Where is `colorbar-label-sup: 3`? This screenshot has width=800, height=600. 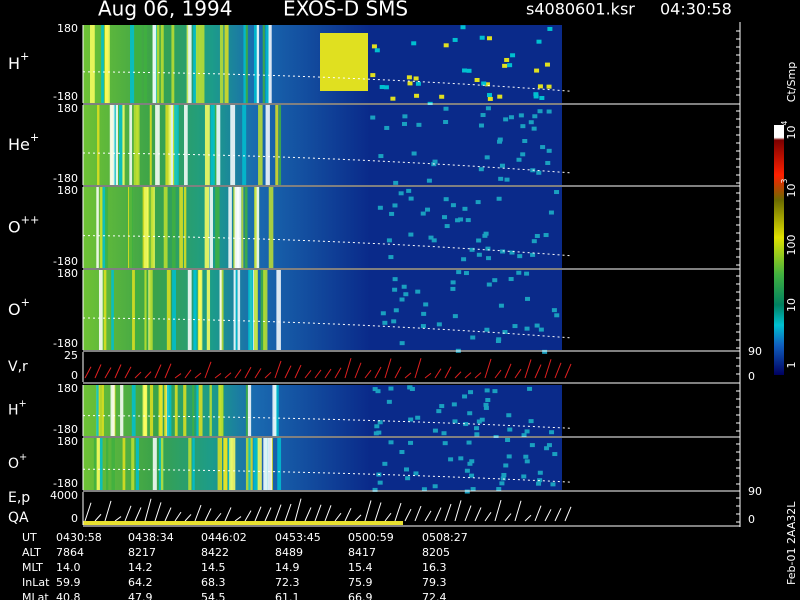 colorbar-label-sup: 3 is located at coordinates (784, 180).